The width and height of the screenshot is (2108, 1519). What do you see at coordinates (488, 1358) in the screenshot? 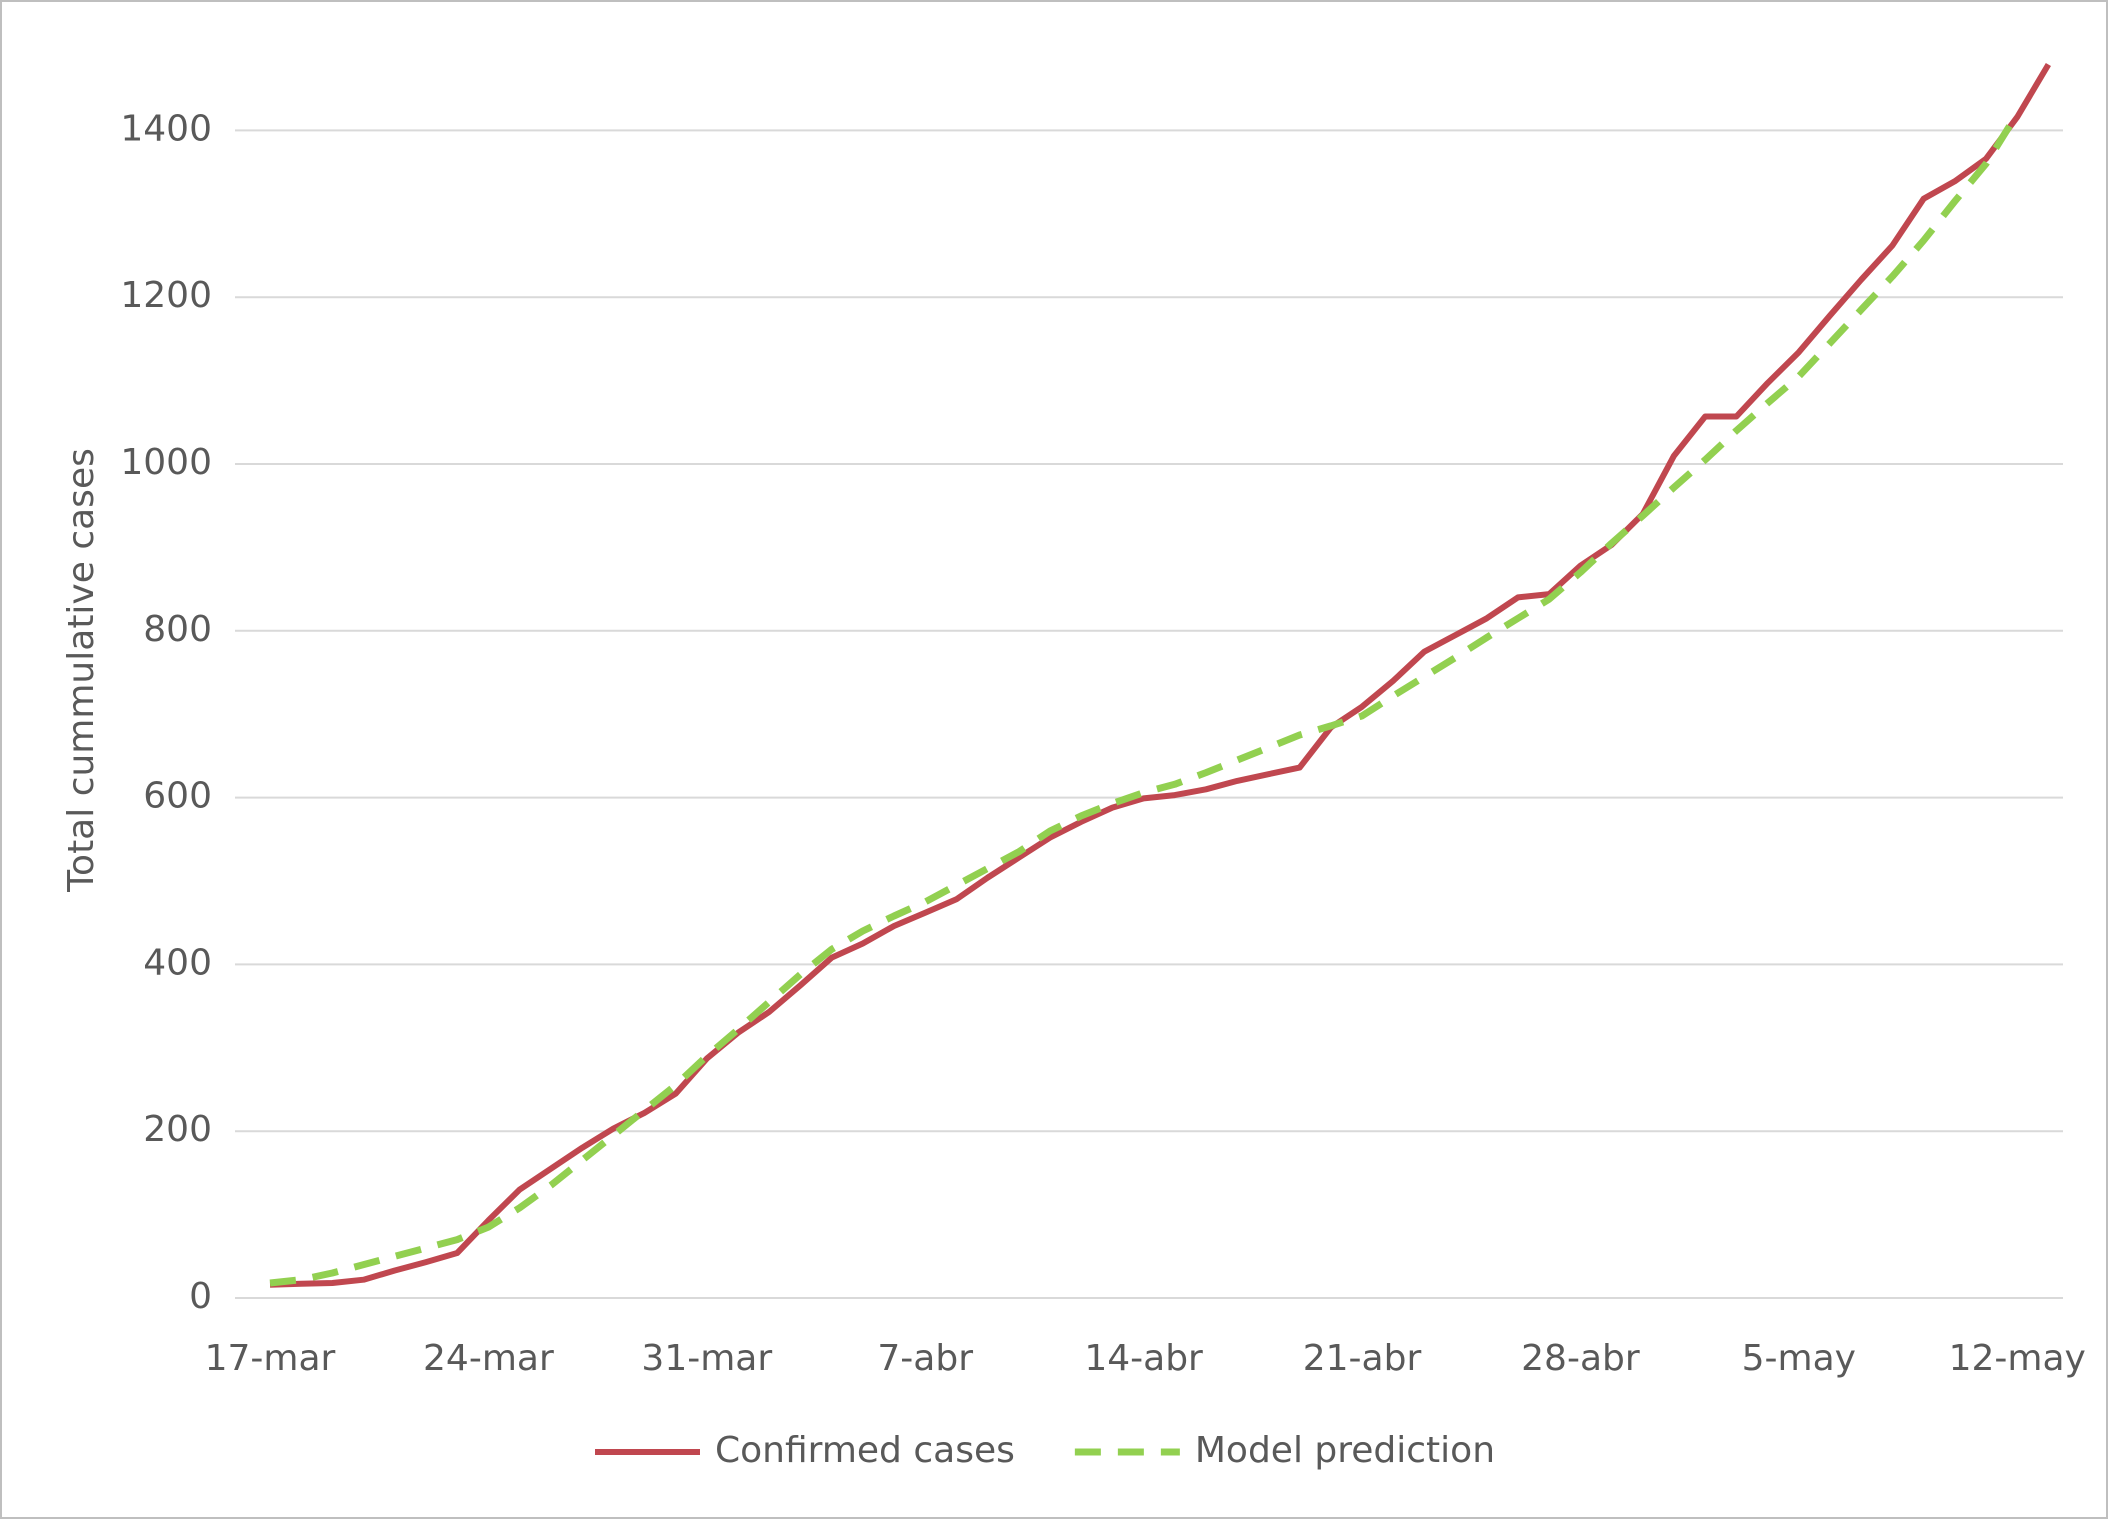
I see `x-tick-label: 24-mar` at bounding box center [488, 1358].